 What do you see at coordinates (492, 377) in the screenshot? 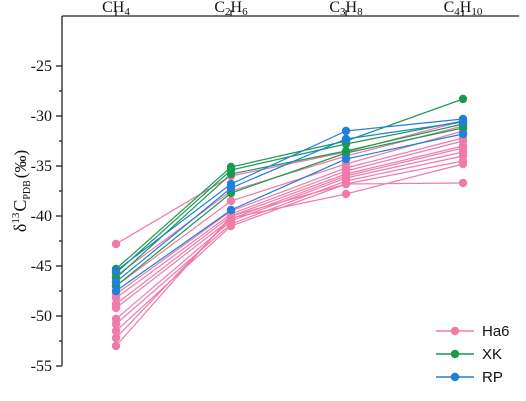
I see `legend-label-rp: RP` at bounding box center [492, 377].